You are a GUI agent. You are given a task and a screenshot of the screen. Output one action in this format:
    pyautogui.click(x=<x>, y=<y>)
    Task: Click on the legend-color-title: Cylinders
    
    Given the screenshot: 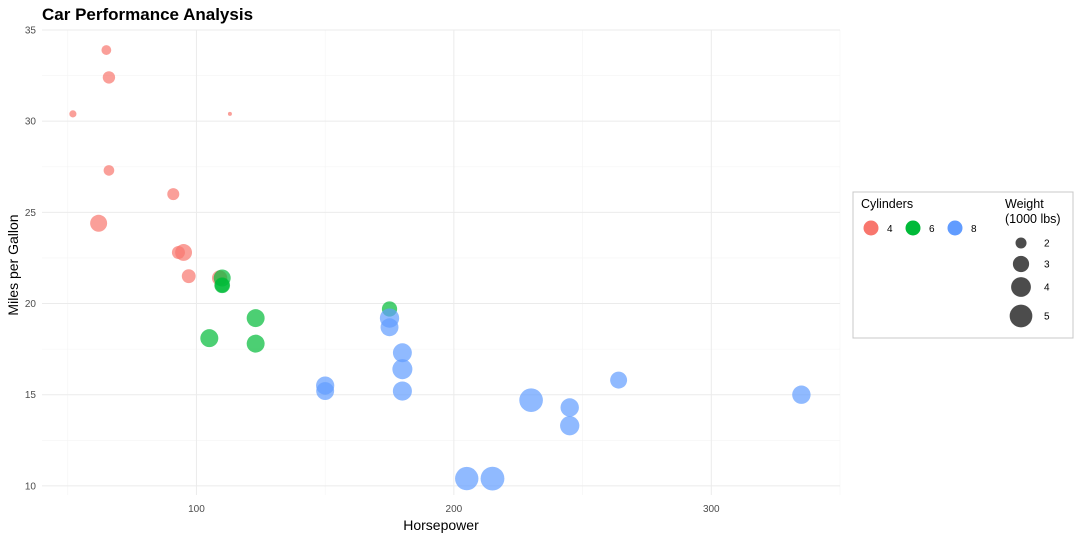 What is the action you would take?
    pyautogui.click(x=887, y=204)
    